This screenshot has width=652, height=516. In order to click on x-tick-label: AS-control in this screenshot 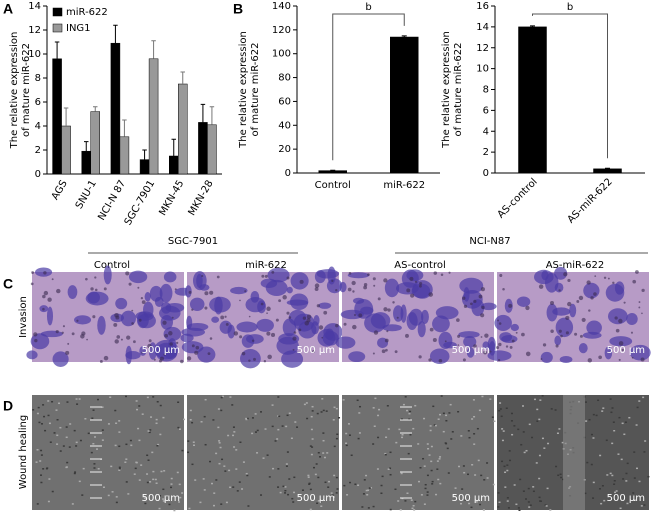, I will do `click(518, 198)`.